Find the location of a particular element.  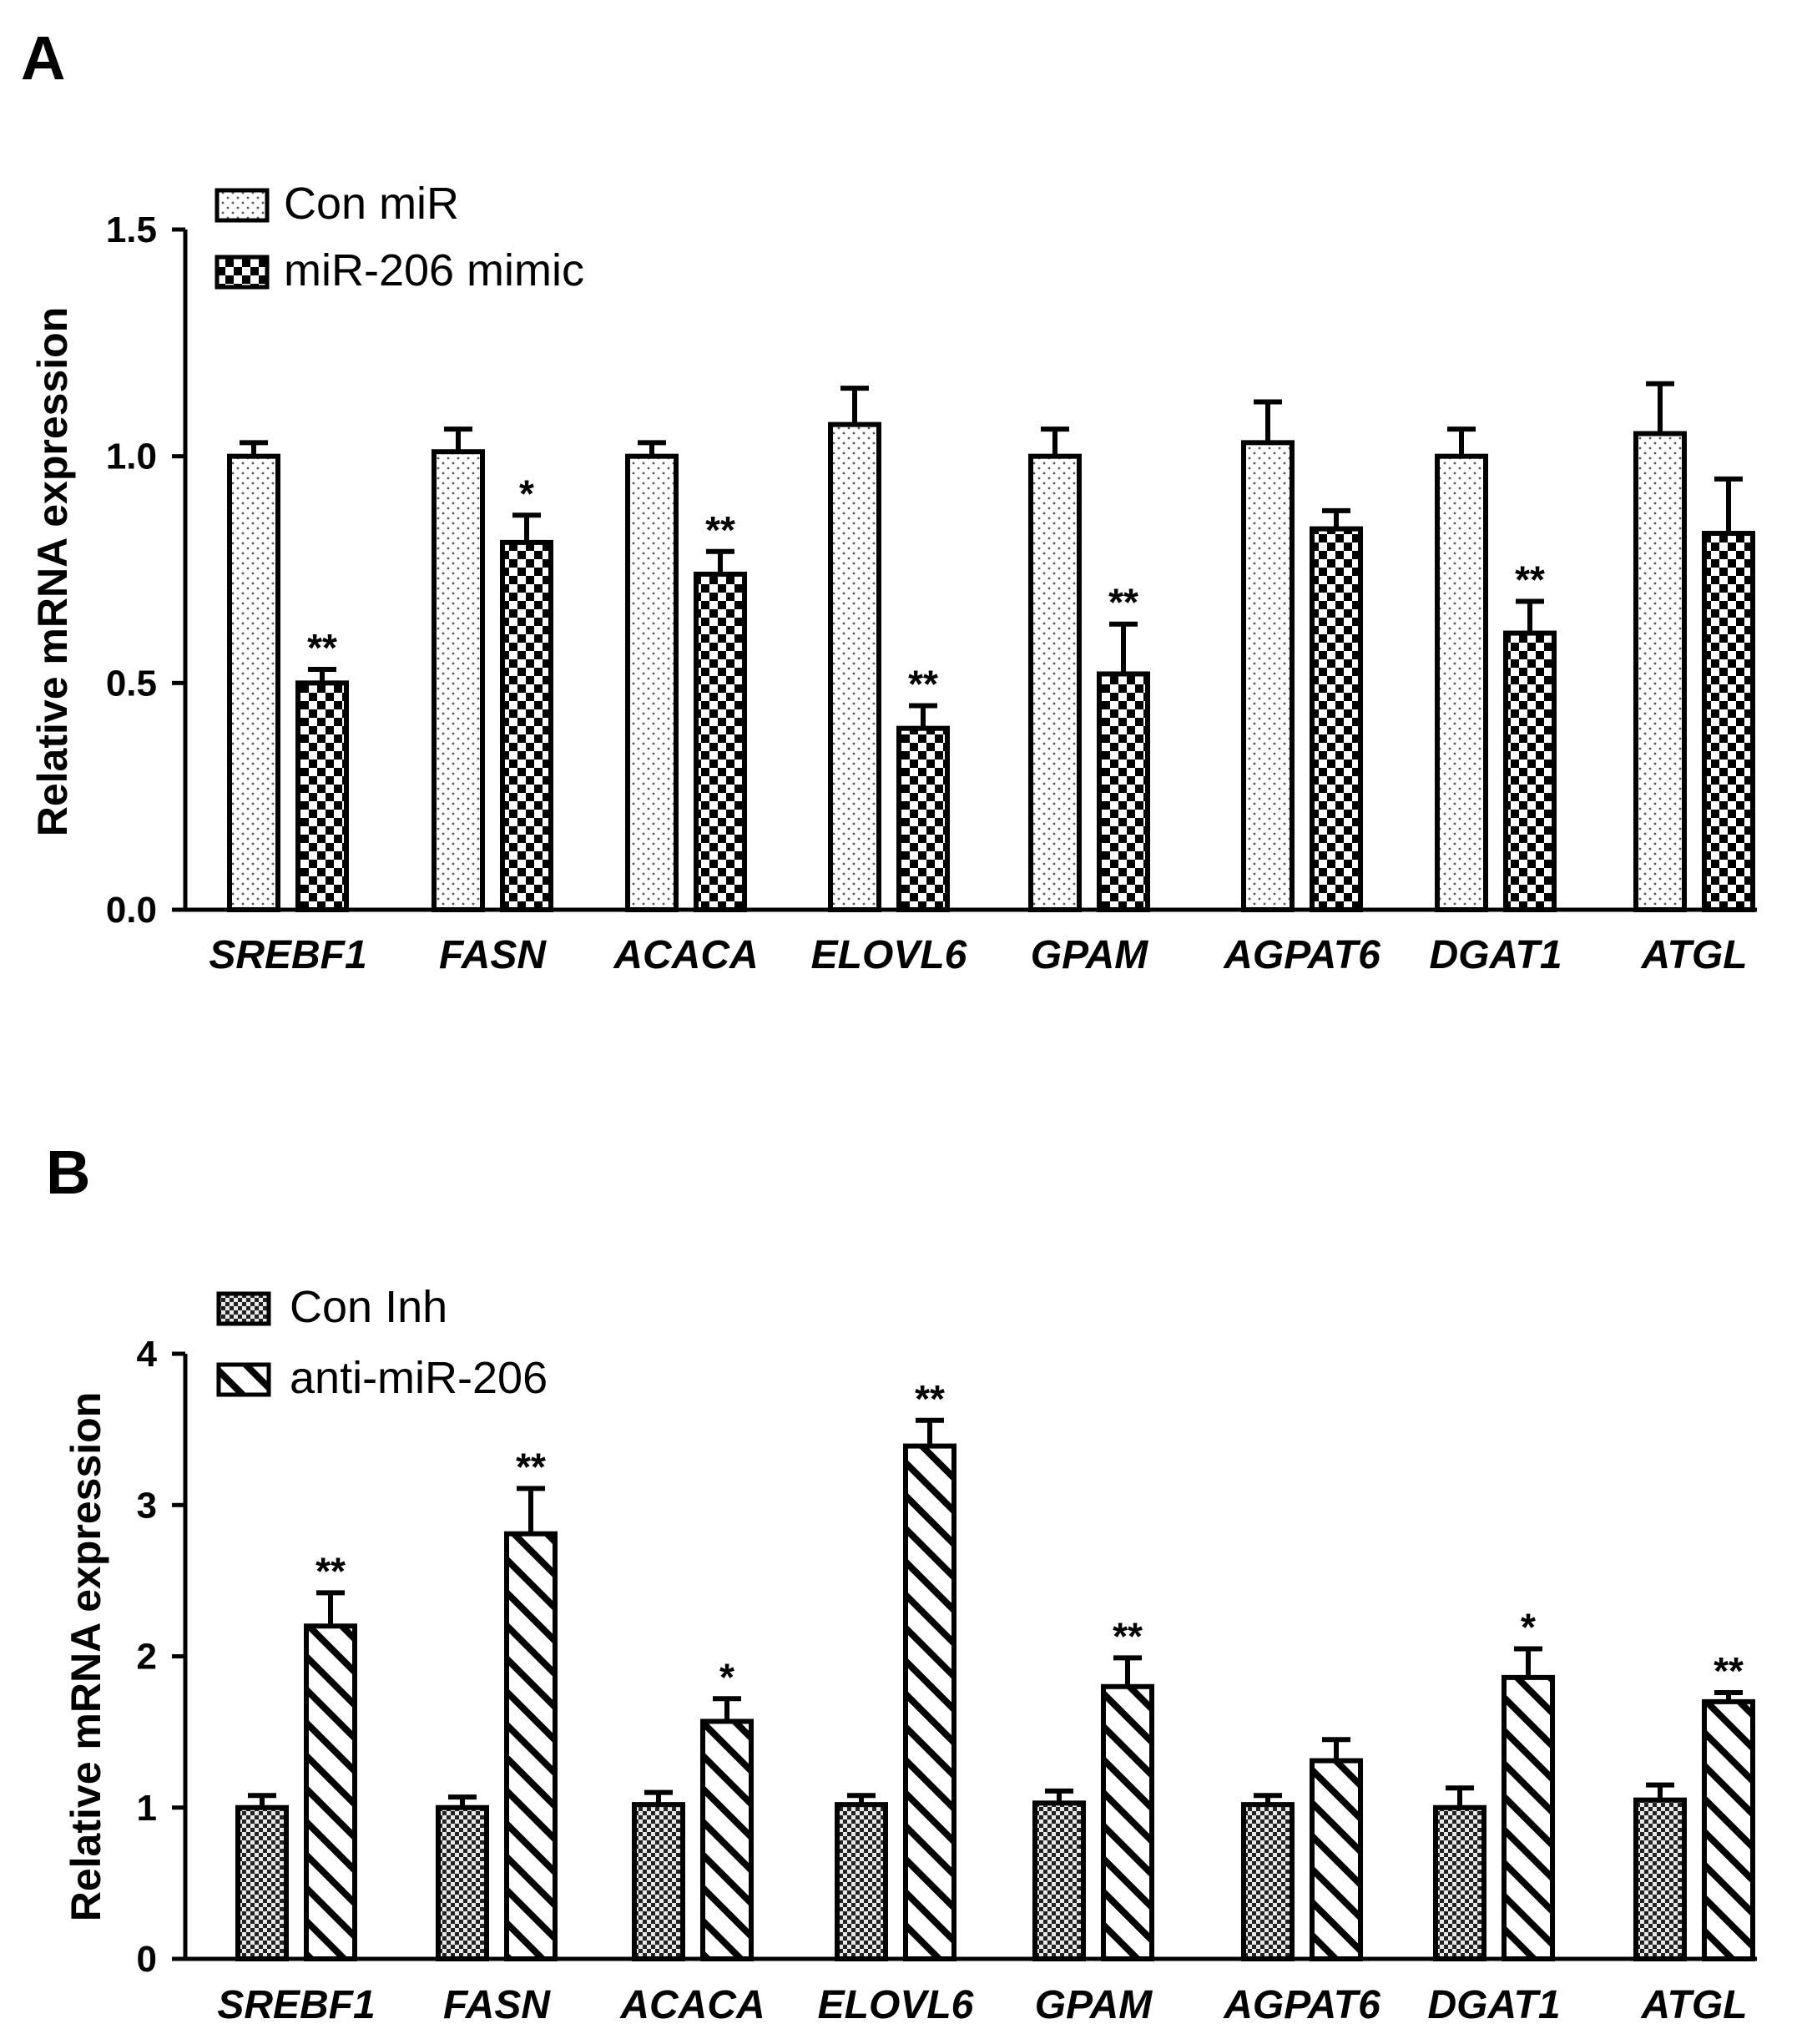

y-tick-label: 0 is located at coordinates (147, 1959).